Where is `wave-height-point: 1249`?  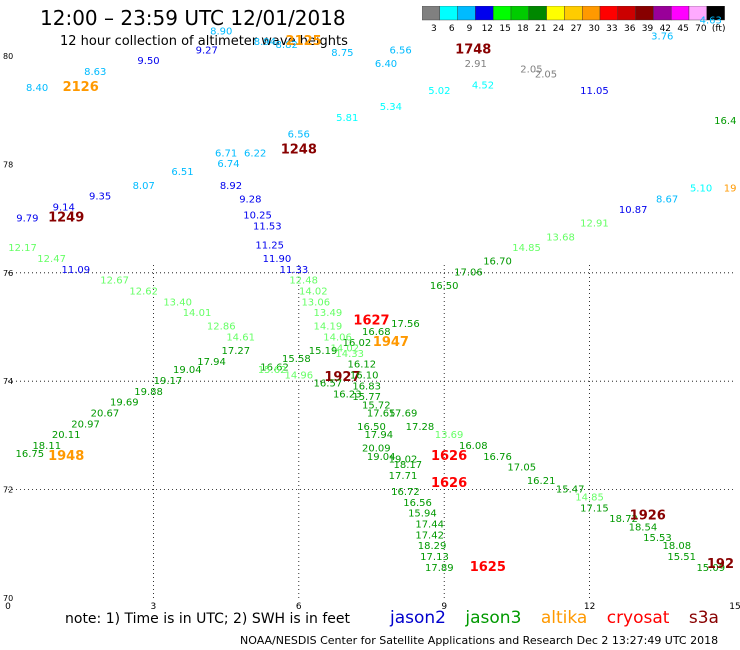 wave-height-point: 1249 is located at coordinates (66, 217).